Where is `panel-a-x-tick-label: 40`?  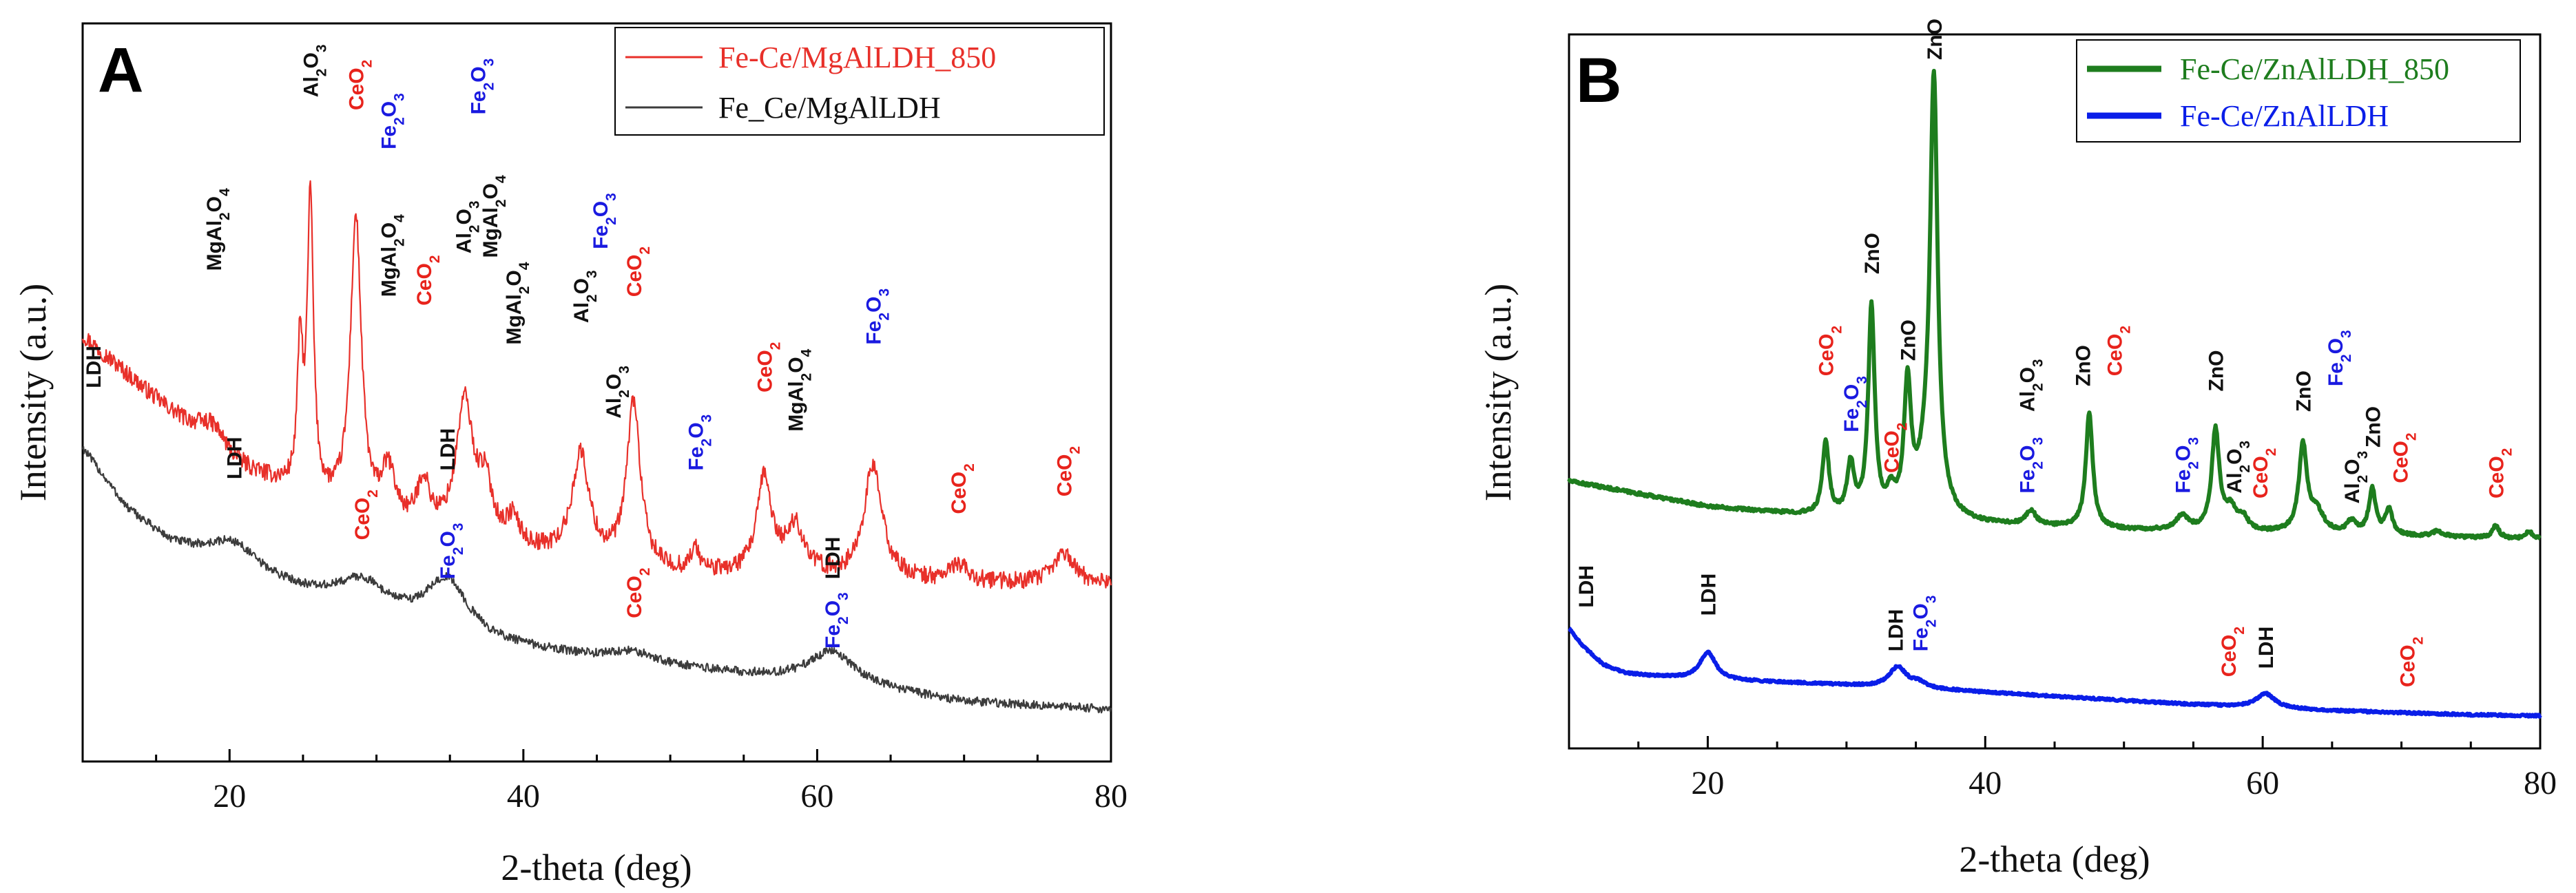 panel-a-x-tick-label: 40 is located at coordinates (523, 796).